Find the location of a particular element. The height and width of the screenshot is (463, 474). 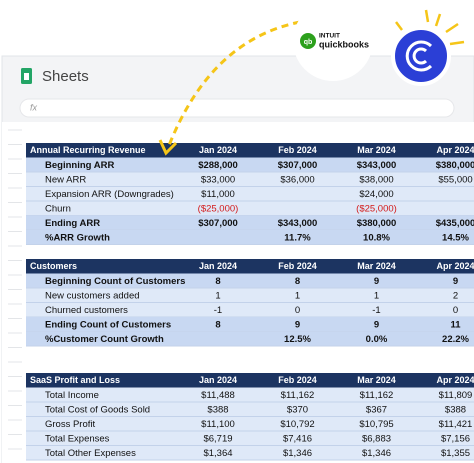

row-label: Churned customers is located at coordinates (86, 310).